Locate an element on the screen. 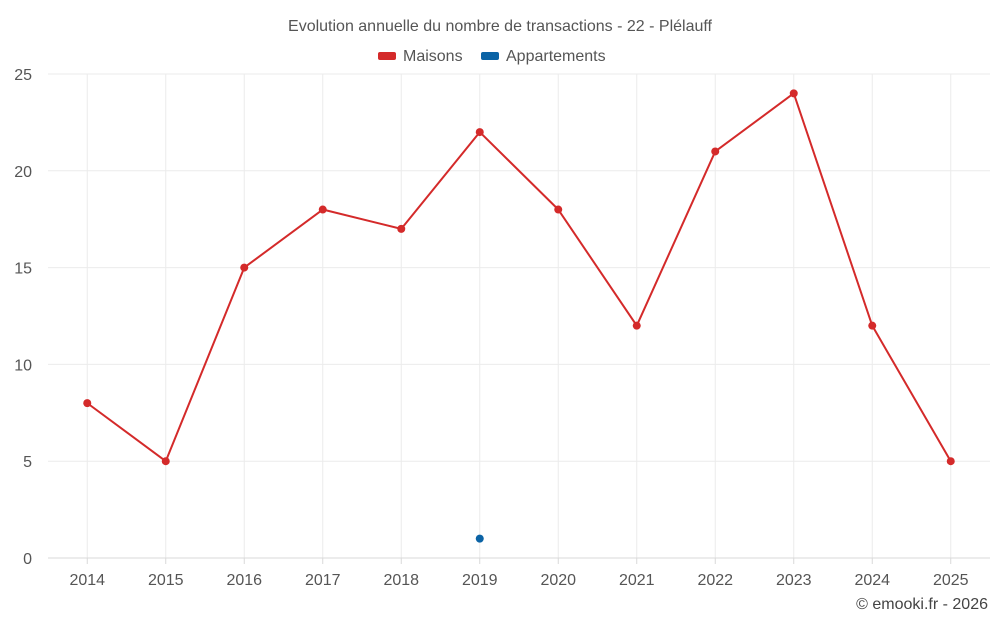  legend-item-appartements: Appartements is located at coordinates (543, 56).